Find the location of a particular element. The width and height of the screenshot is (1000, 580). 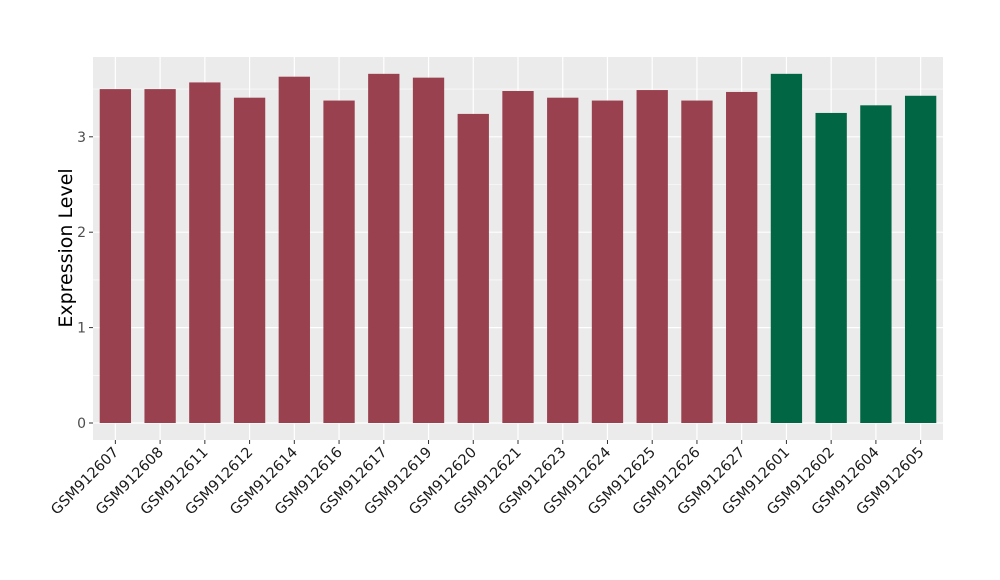

y-axis-title: Expression Level is located at coordinates (66, 247).